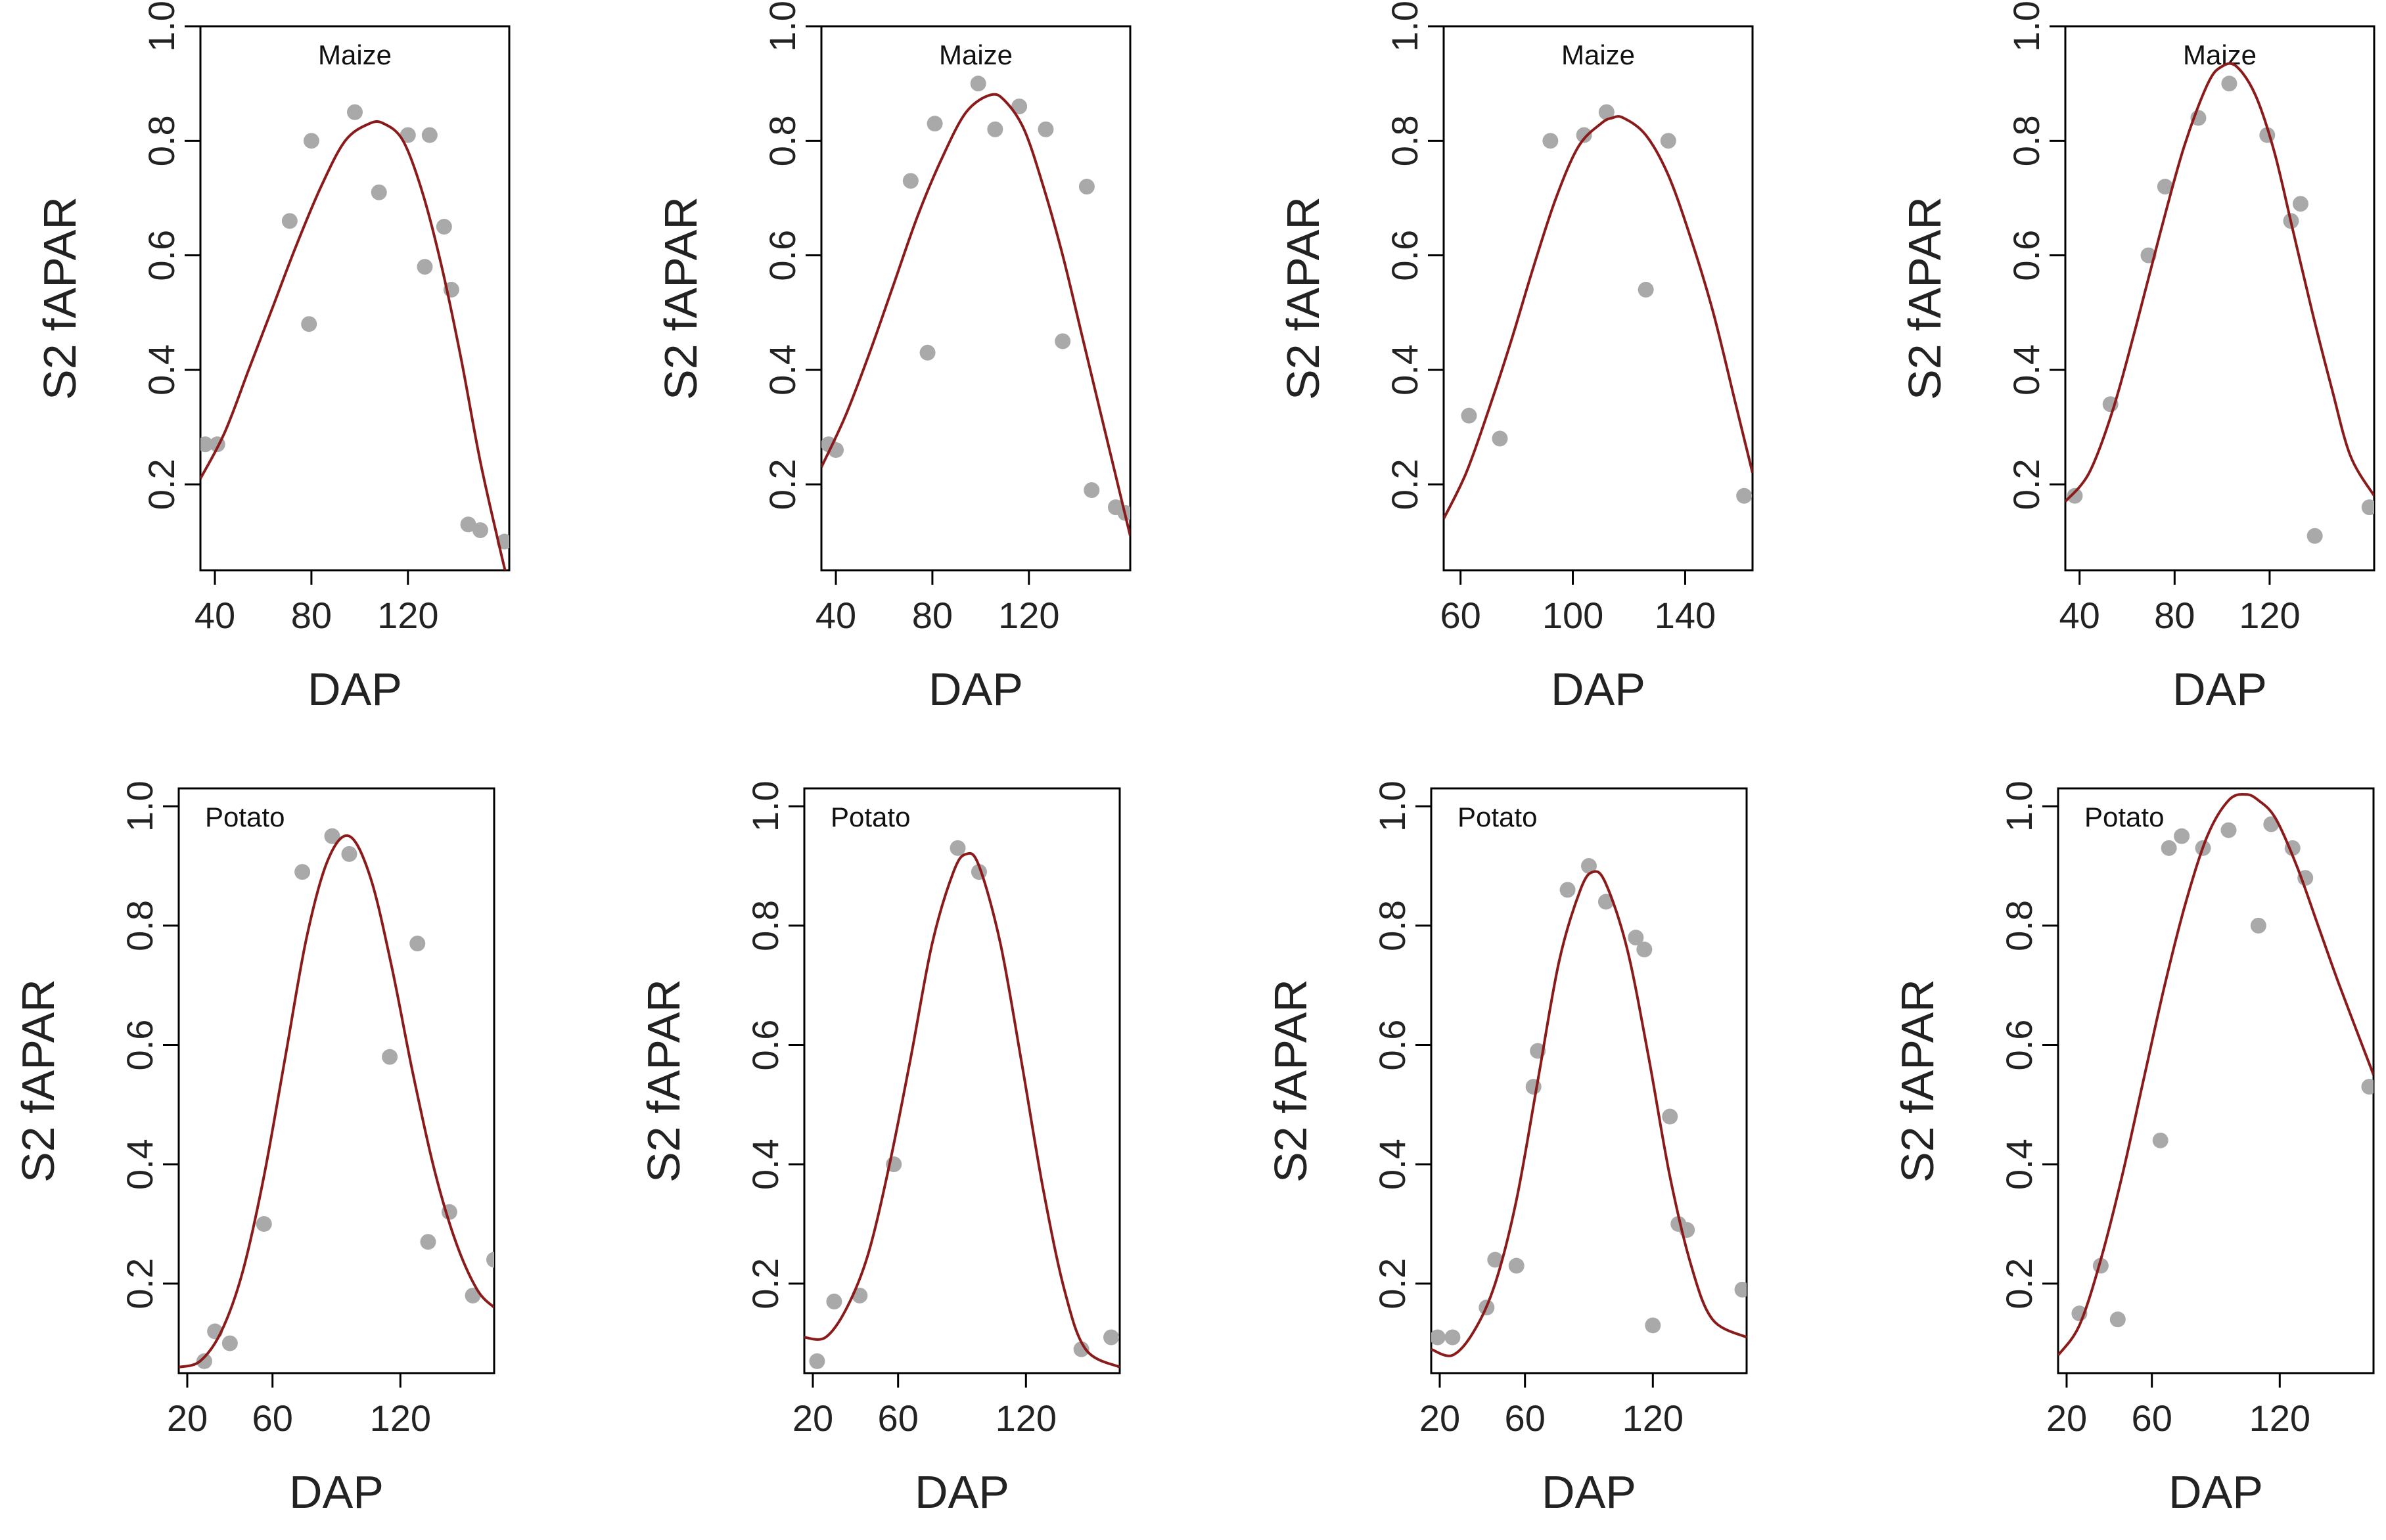 The image size is (2386, 1540). Describe the element at coordinates (1686, 615) in the screenshot. I see `x-tick-label: 140` at that location.